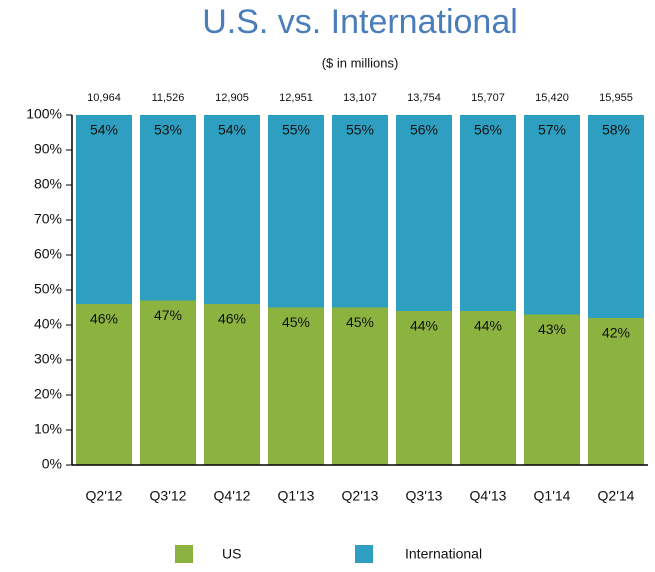 The width and height of the screenshot is (655, 572). What do you see at coordinates (296, 496) in the screenshot?
I see `x-tick-label: Q1'13` at bounding box center [296, 496].